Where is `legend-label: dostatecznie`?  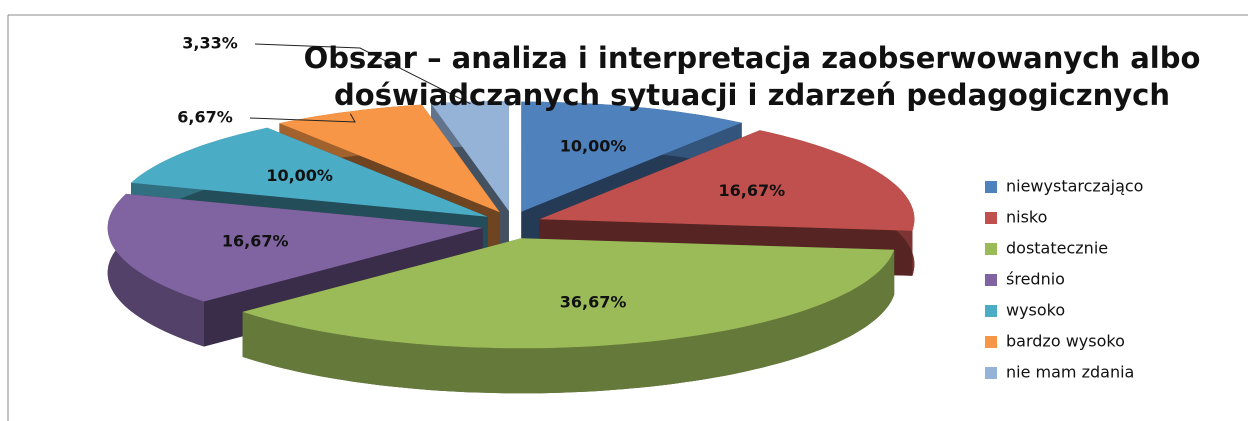 legend-label: dostatecznie is located at coordinates (1057, 248).